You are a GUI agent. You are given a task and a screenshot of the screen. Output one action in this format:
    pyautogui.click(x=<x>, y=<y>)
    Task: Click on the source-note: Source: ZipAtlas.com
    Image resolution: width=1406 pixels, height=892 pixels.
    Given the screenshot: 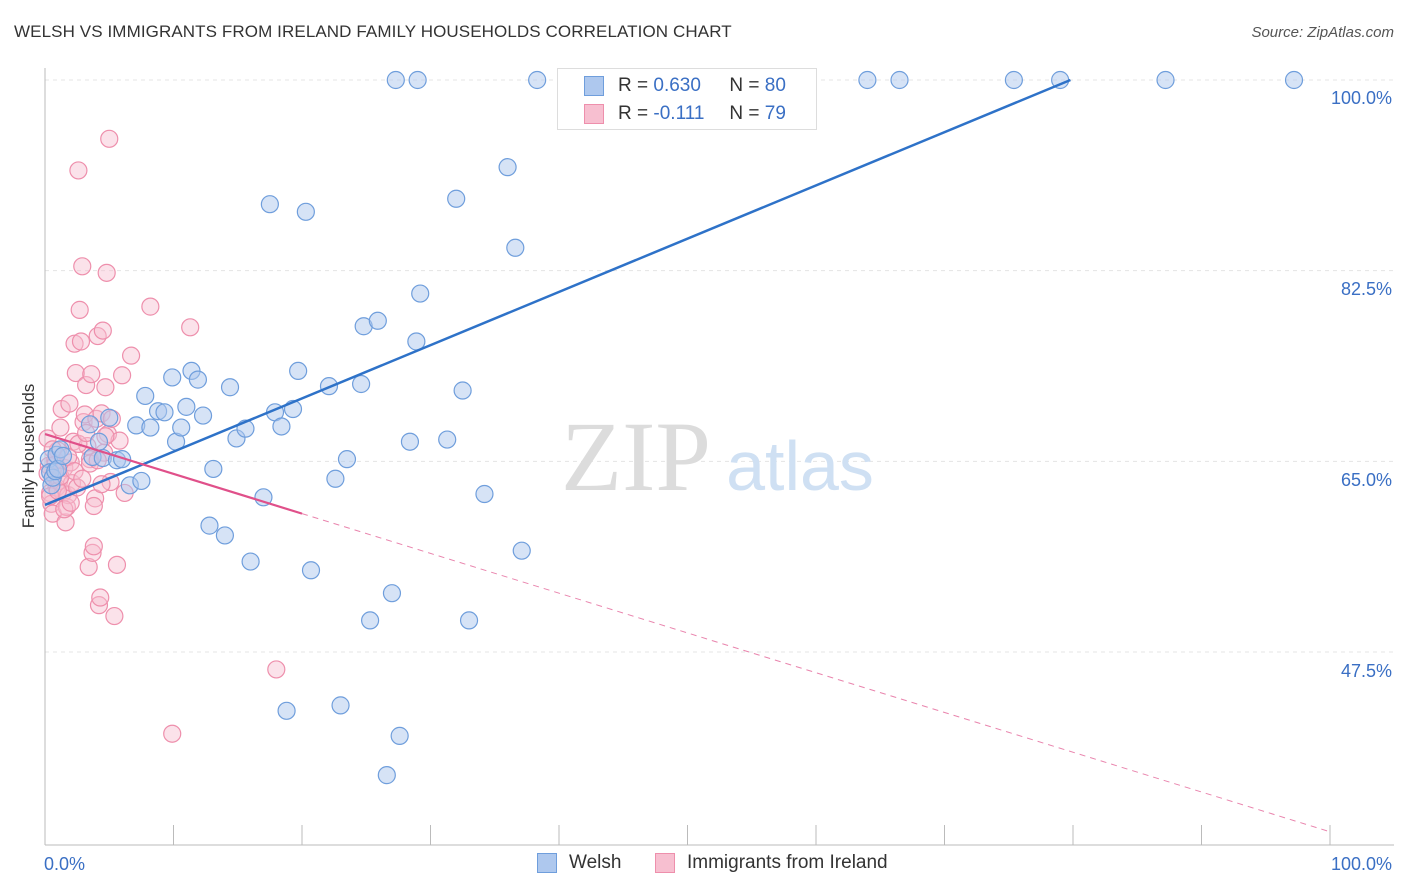 What is the action you would take?
    pyautogui.click(x=1322, y=32)
    